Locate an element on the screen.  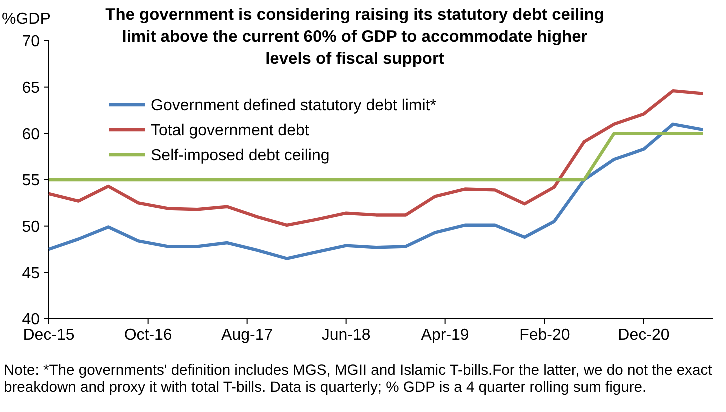
y-tick-label: 40 is located at coordinates (31, 320).